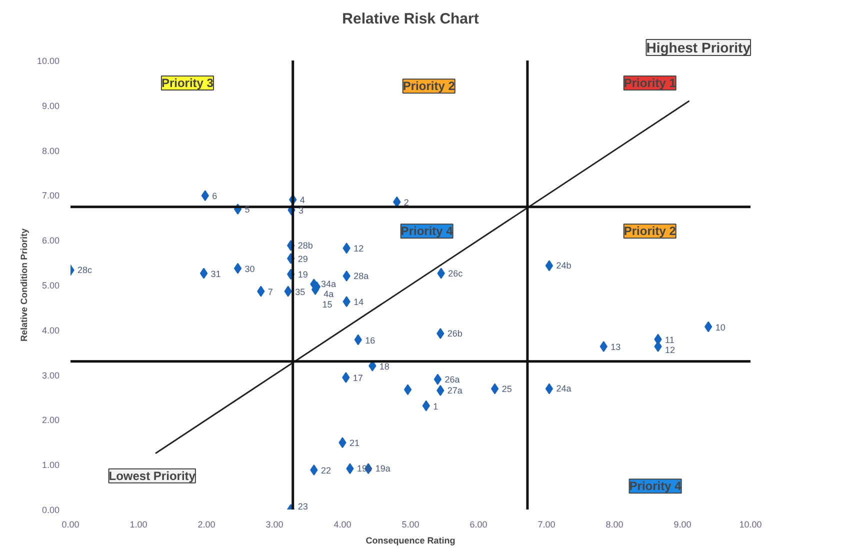  What do you see at coordinates (303, 259) in the screenshot?
I see `annotation: 29` at bounding box center [303, 259].